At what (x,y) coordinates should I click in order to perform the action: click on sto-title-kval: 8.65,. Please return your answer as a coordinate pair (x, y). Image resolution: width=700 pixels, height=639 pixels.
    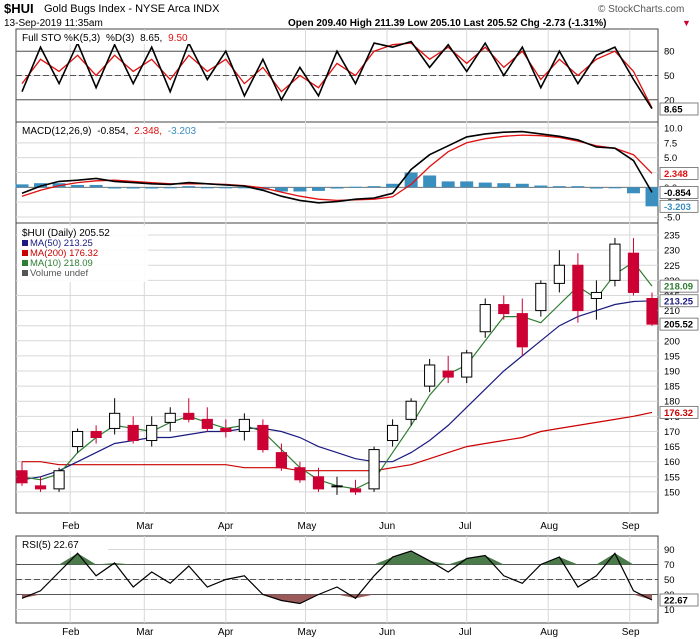
    Looking at the image, I should click on (151, 38).